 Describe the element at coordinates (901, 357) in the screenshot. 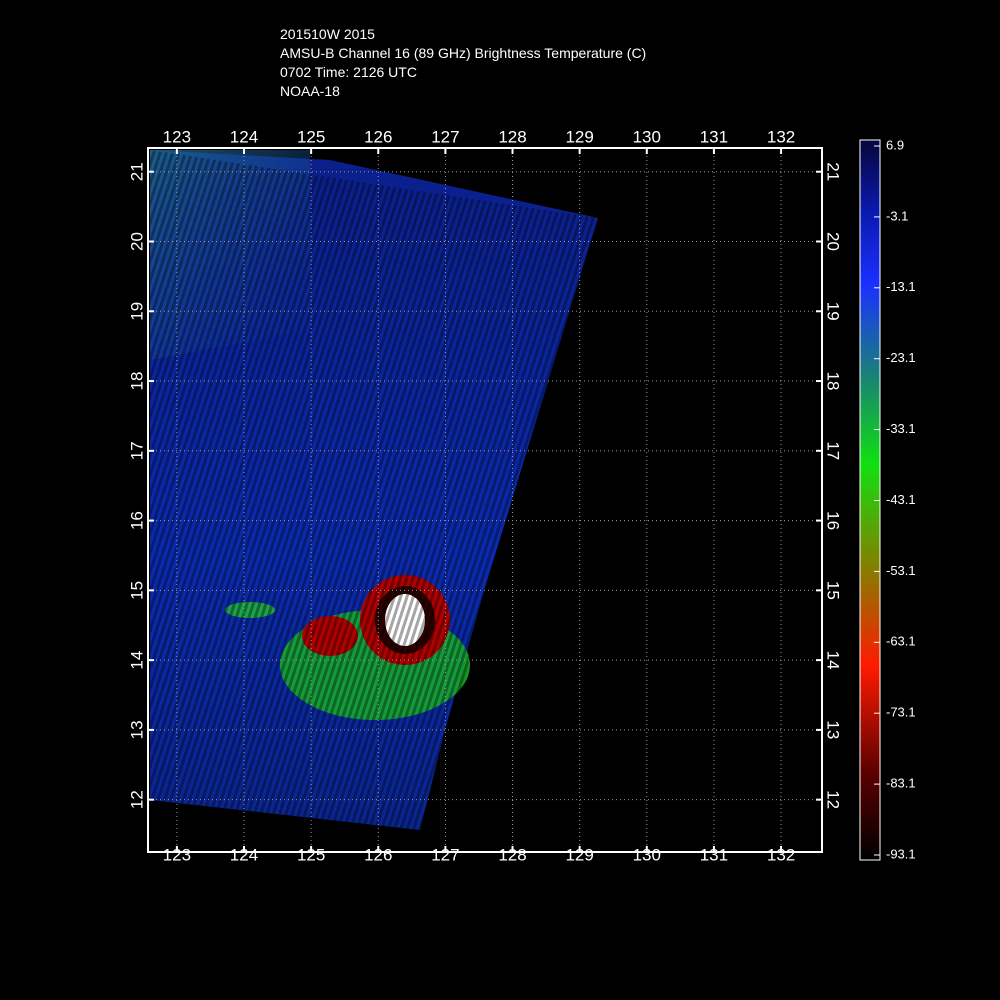

I see `colorbar-tick-label: -23.1` at that location.